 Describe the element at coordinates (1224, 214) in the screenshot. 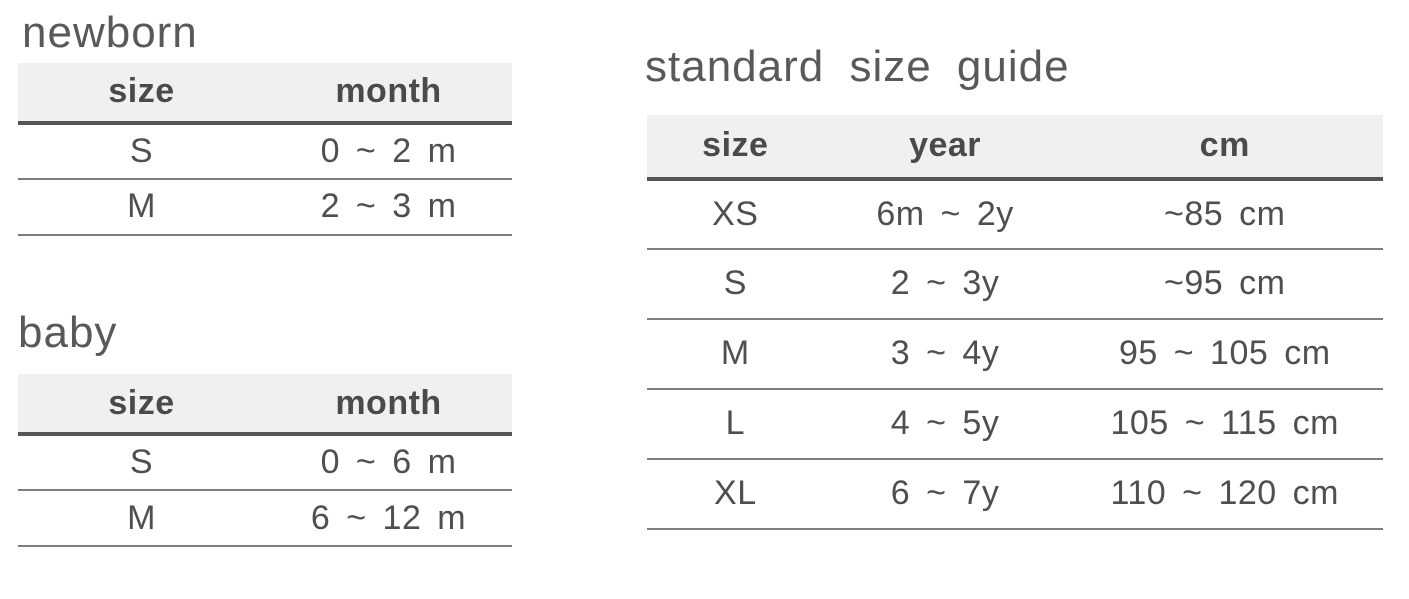

I see `cm-cell: ~85 cm` at that location.